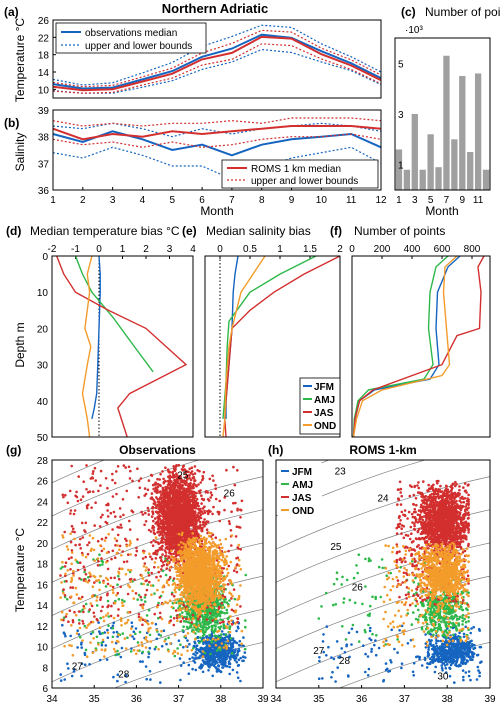 This screenshot has height=710, width=500. I want to click on legend-label: observations median, so click(131, 33).